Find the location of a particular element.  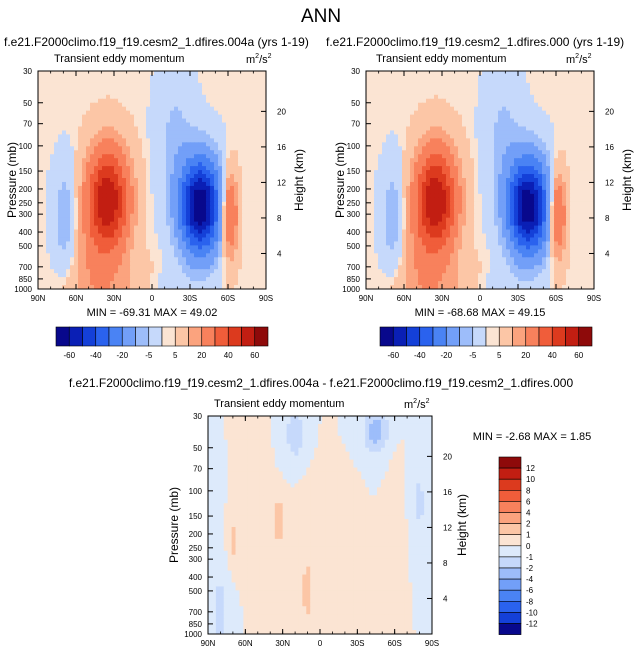

height-tick-label: 12 is located at coordinates (281, 182).